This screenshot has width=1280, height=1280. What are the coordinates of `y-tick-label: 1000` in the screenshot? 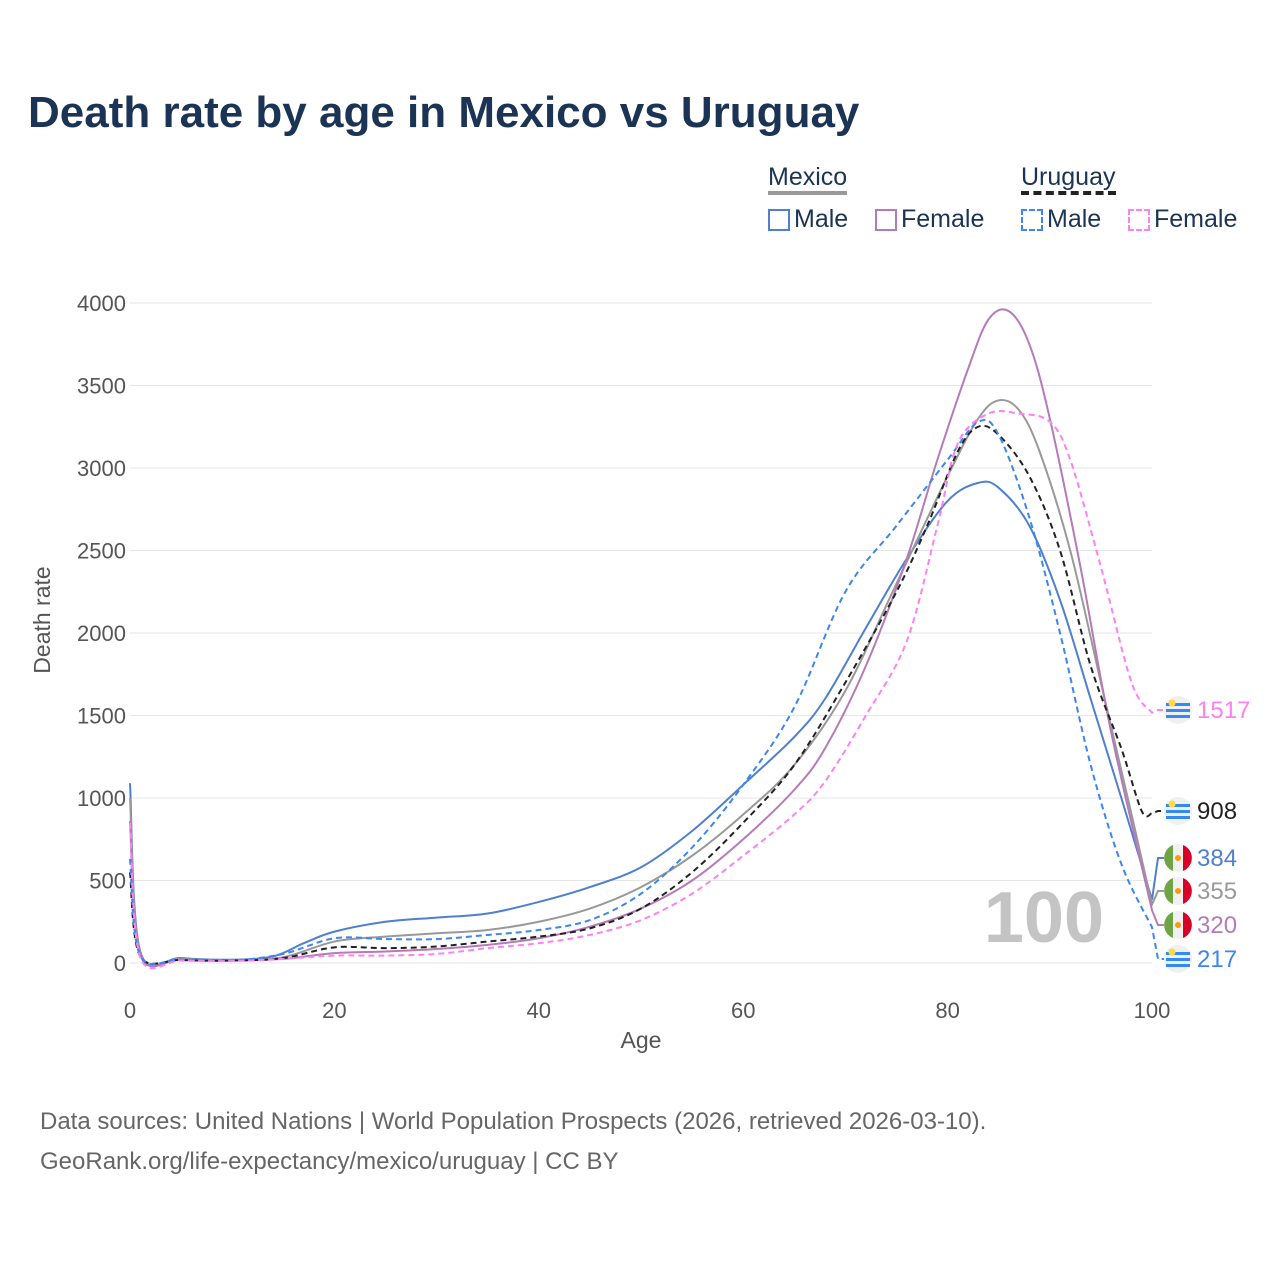 It's located at (101, 798).